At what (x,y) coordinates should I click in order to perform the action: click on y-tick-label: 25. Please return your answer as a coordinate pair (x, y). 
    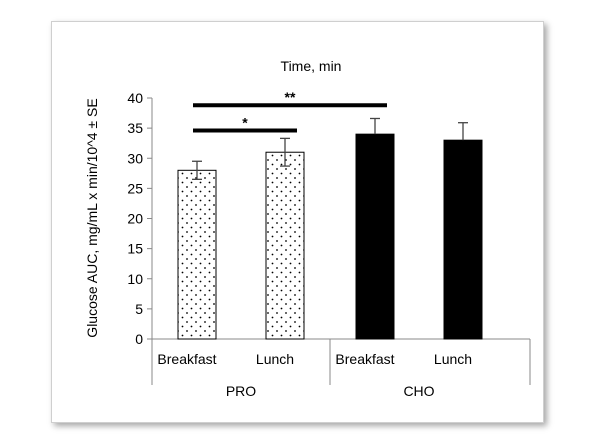
    Looking at the image, I should click on (135, 188).